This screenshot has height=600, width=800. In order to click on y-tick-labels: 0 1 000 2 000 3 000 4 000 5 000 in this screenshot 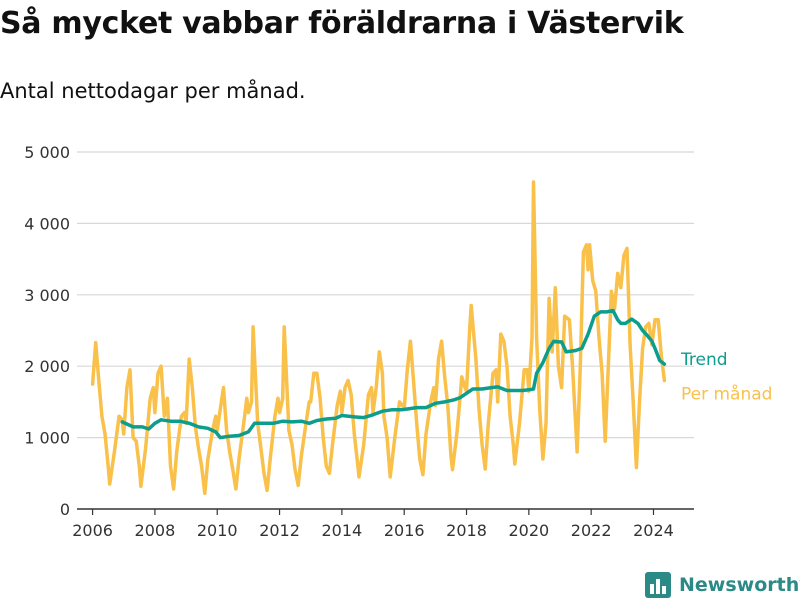, I will do `click(47, 331)`.